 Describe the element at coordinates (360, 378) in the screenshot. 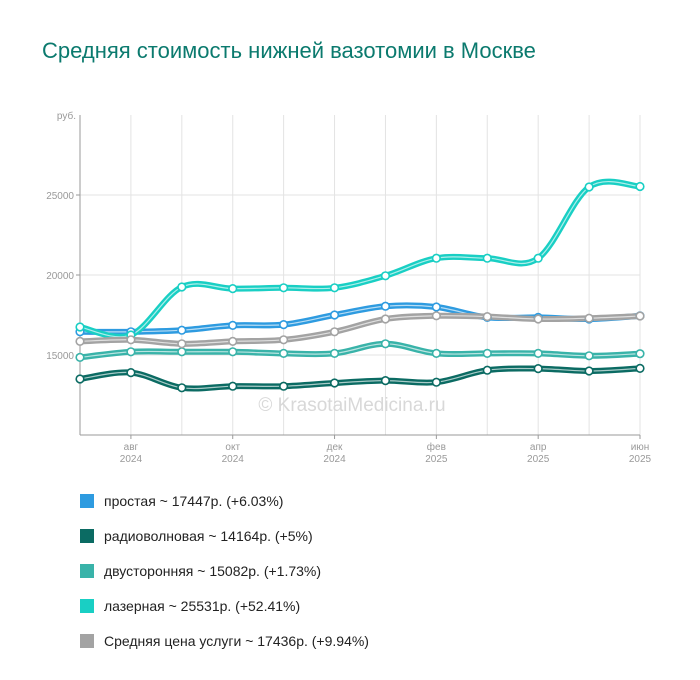

I see `series-line-radio` at that location.